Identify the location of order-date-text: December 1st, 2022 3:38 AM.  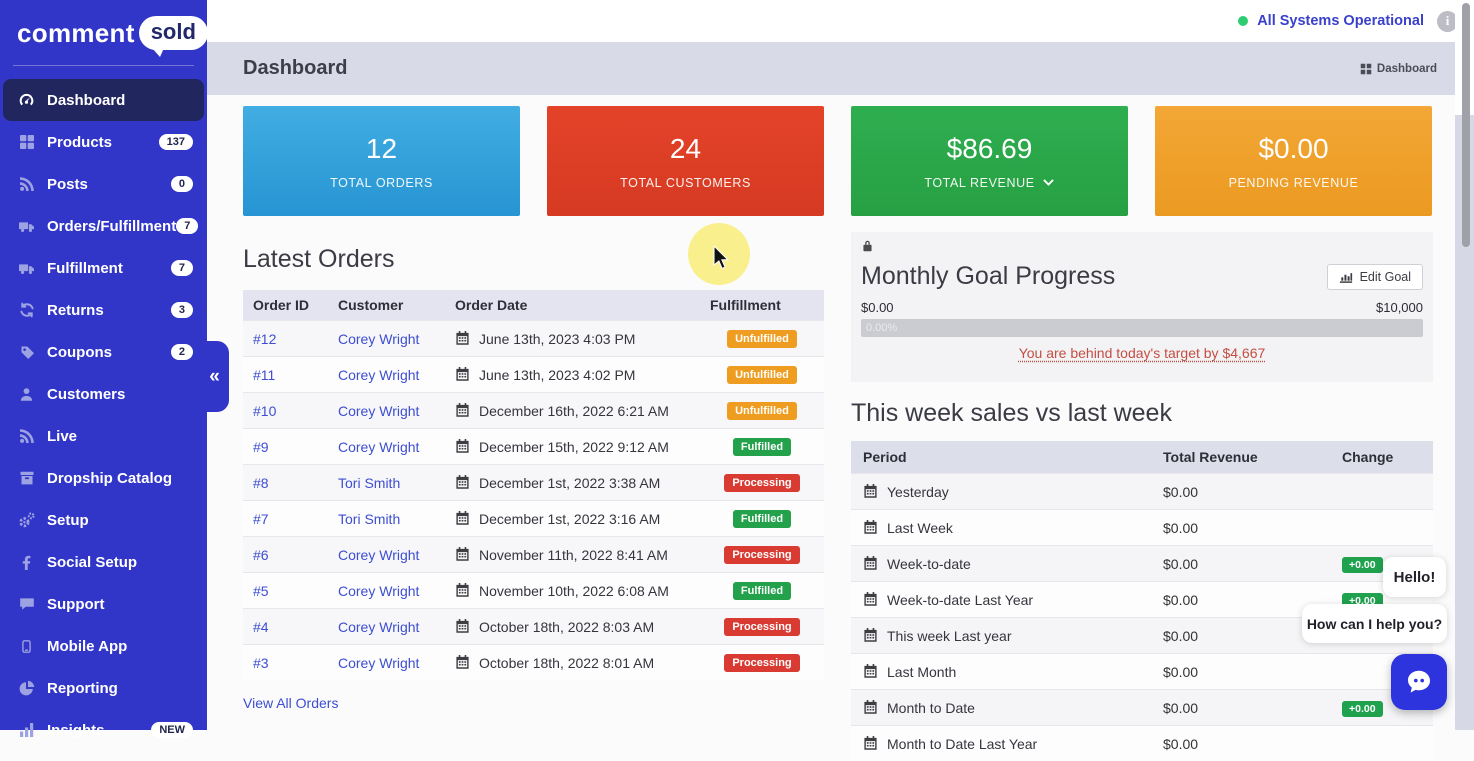
(569, 483).